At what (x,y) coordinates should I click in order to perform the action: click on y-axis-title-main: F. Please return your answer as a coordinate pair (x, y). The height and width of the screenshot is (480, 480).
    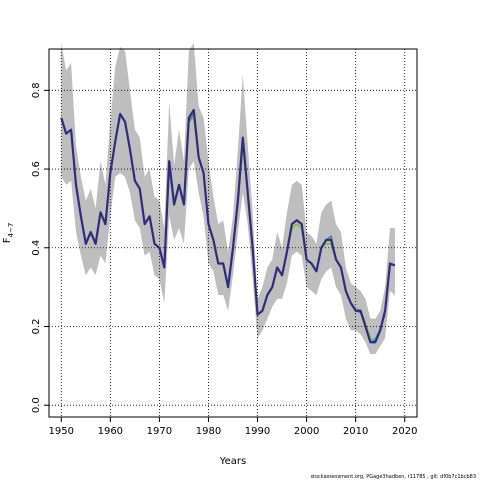
    Looking at the image, I should click on (7, 240).